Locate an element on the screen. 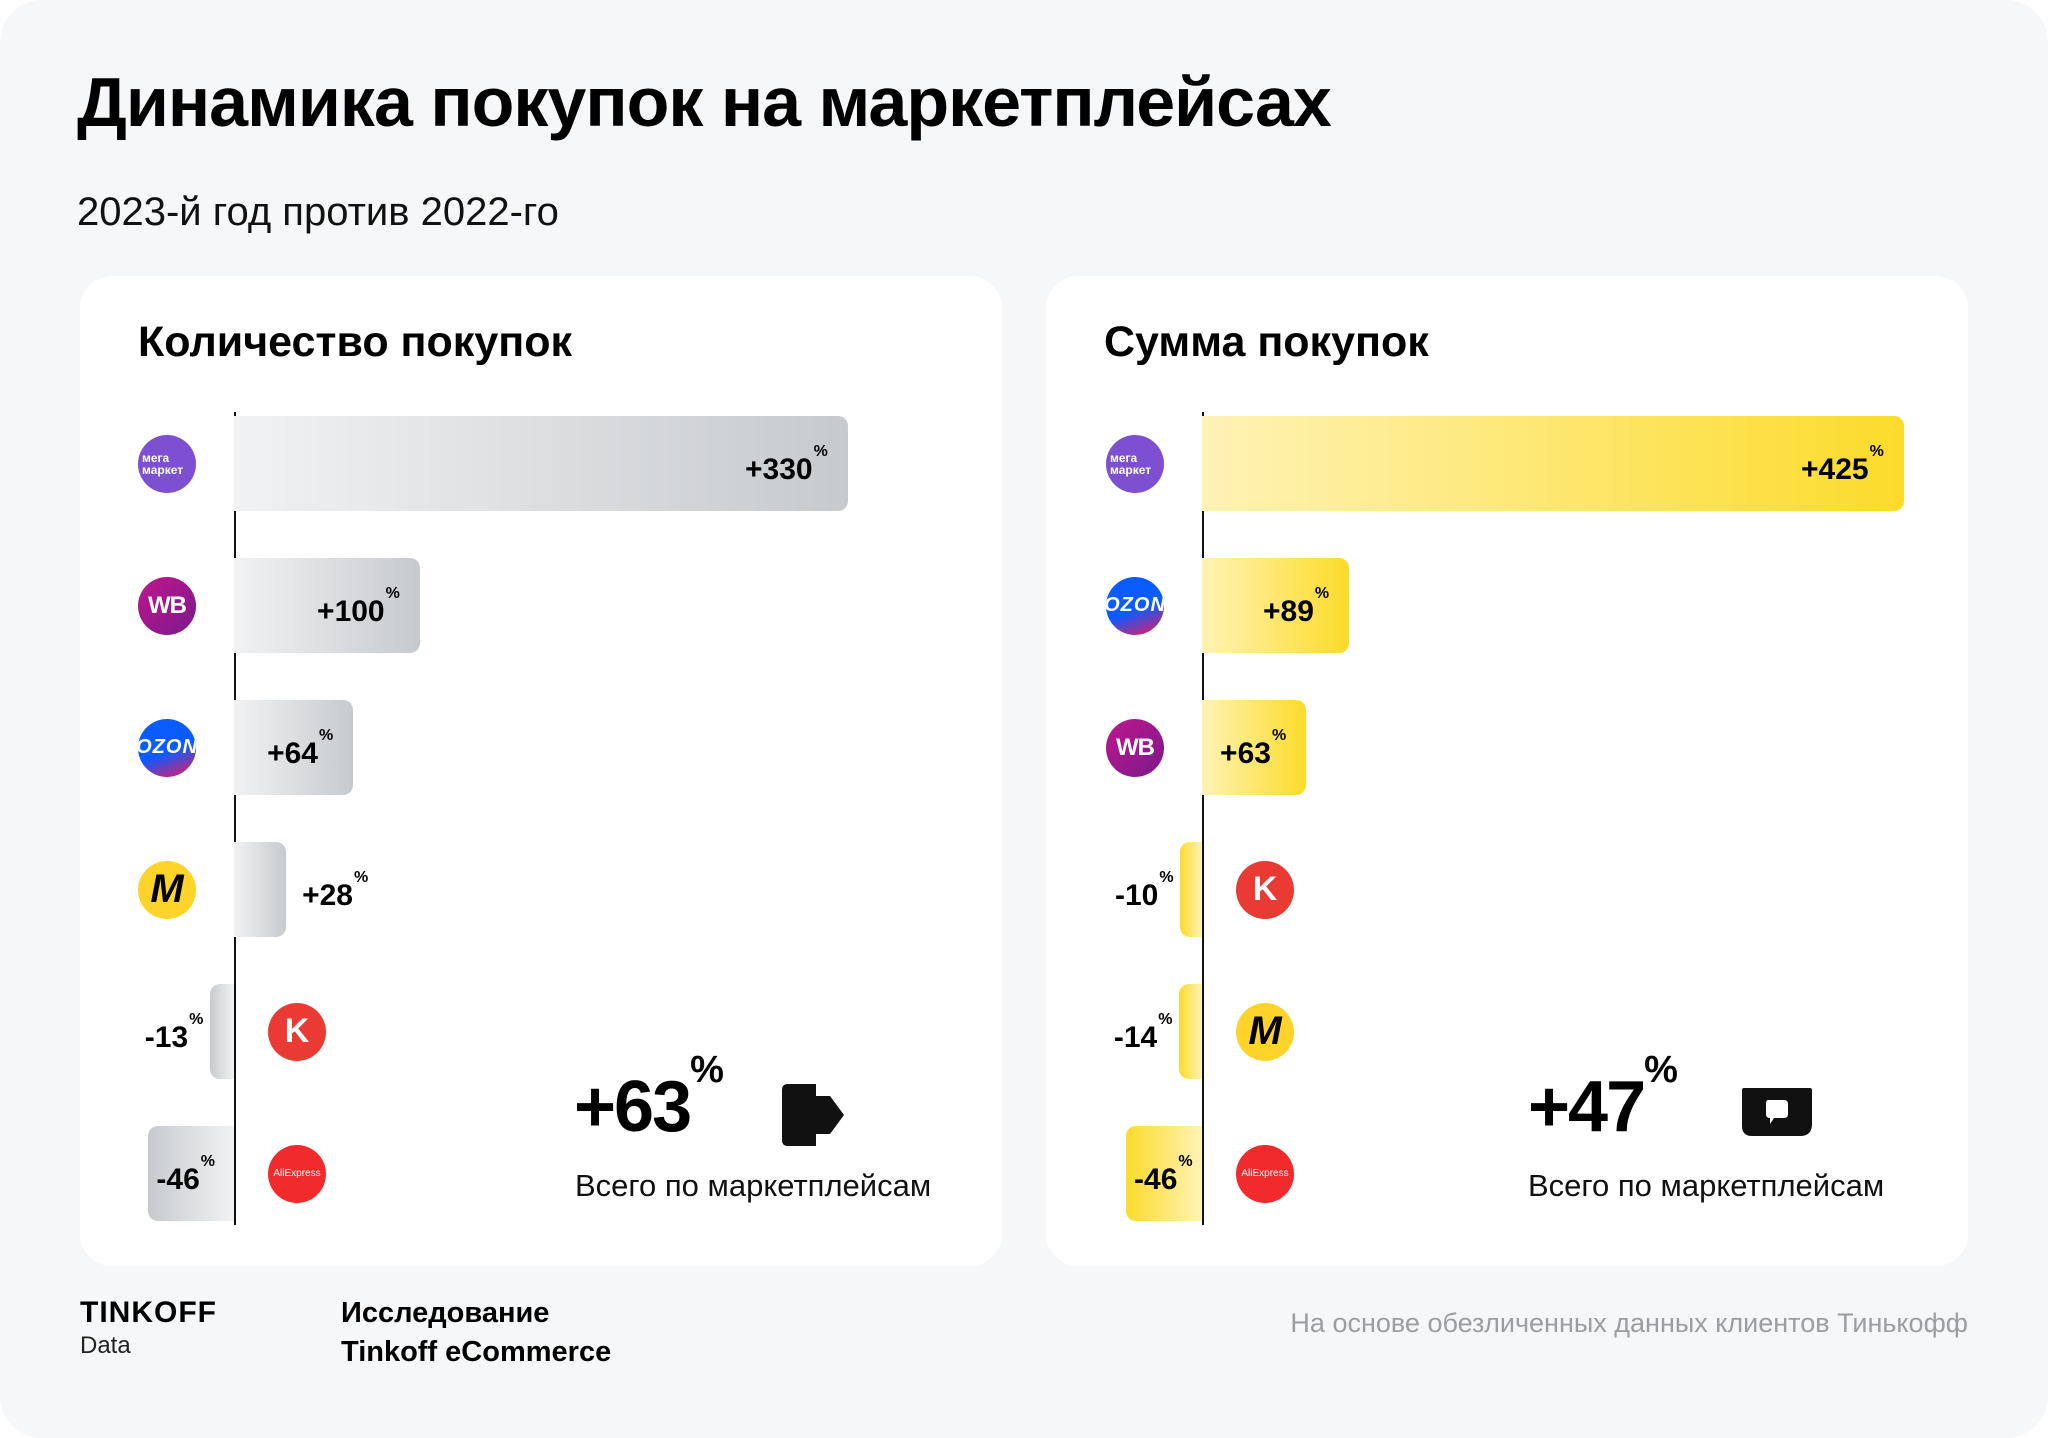 Image resolution: width=2048 pixels, height=1438 pixels. data-label: +330% is located at coordinates (786, 464).